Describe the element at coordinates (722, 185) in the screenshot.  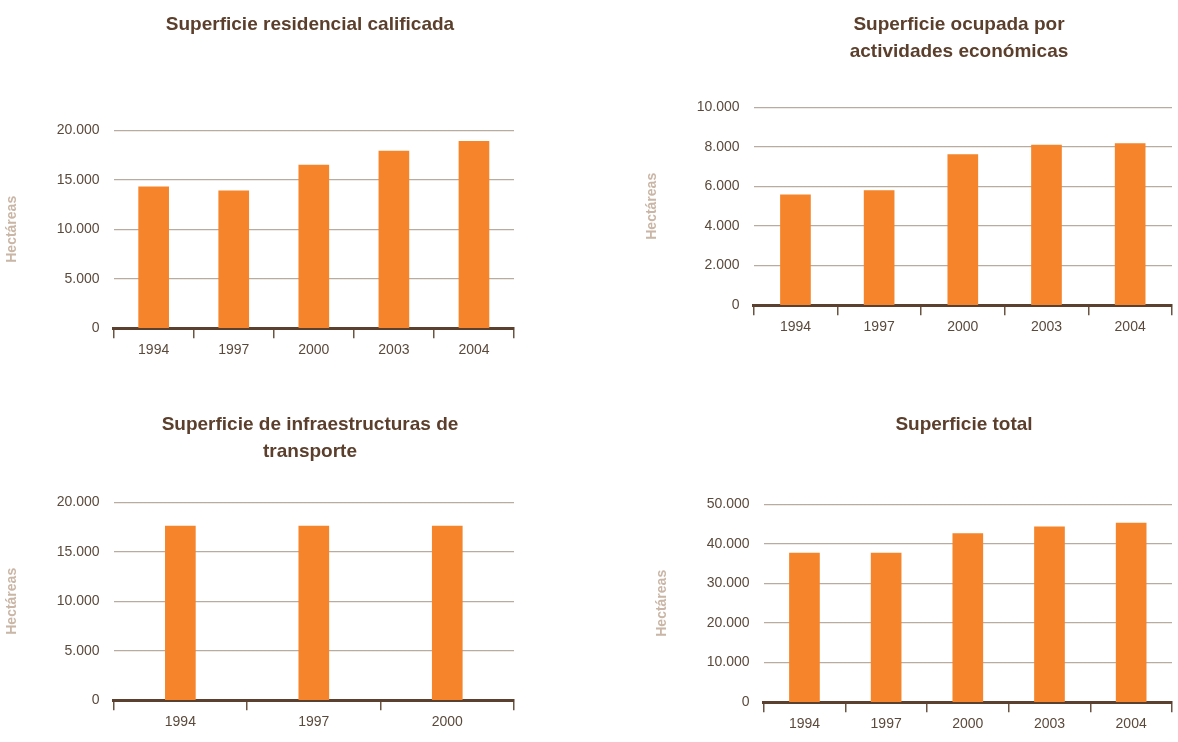
I see `y-tick-label: 6.000` at that location.